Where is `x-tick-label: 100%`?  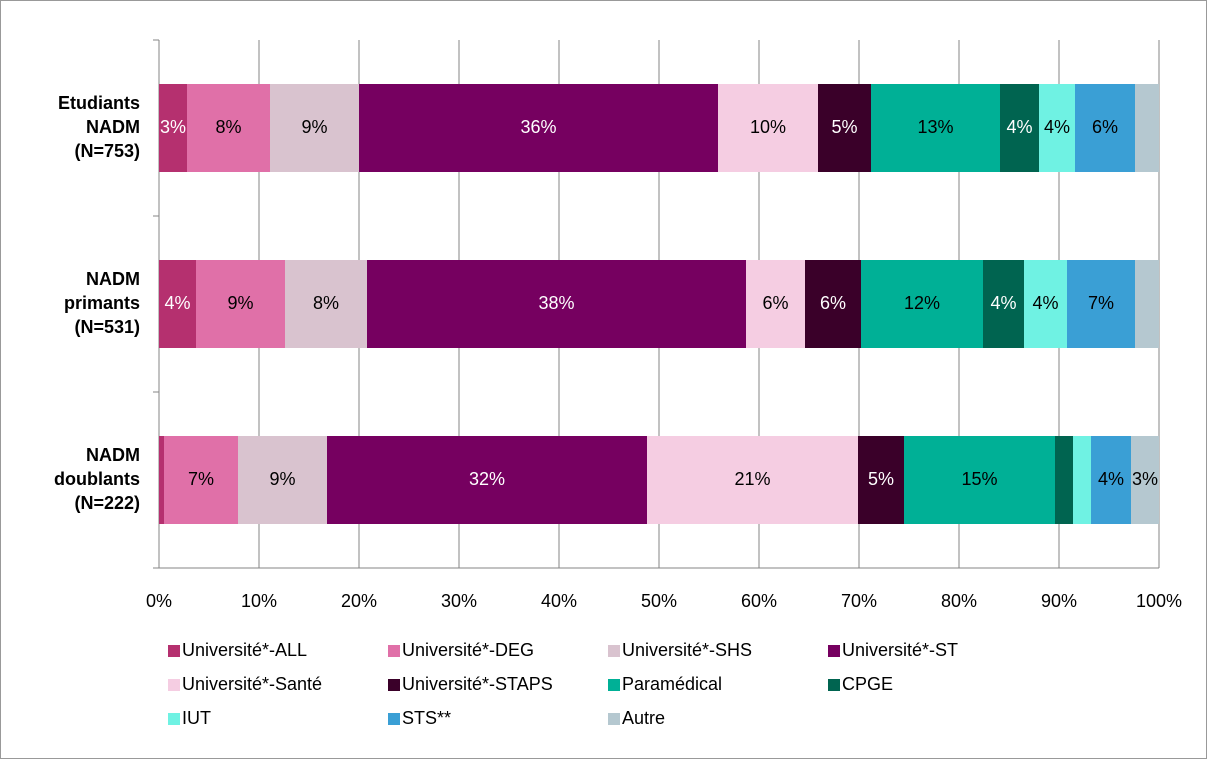
x-tick-label: 100% is located at coordinates (1159, 601).